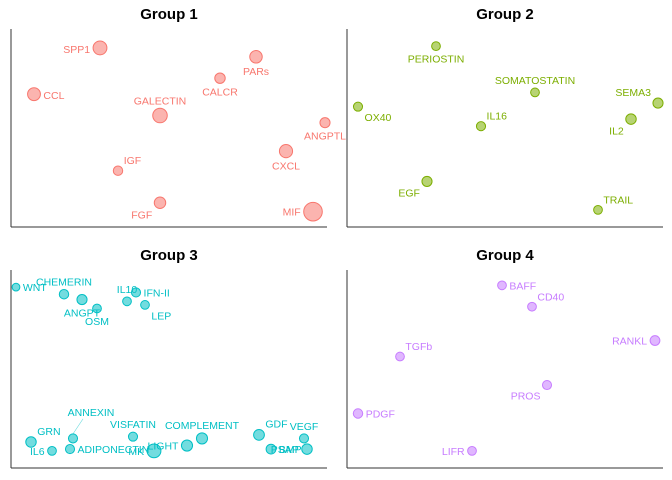 The height and width of the screenshot is (480, 672). Describe the element at coordinates (97, 308) in the screenshot. I see `point-osm` at that location.